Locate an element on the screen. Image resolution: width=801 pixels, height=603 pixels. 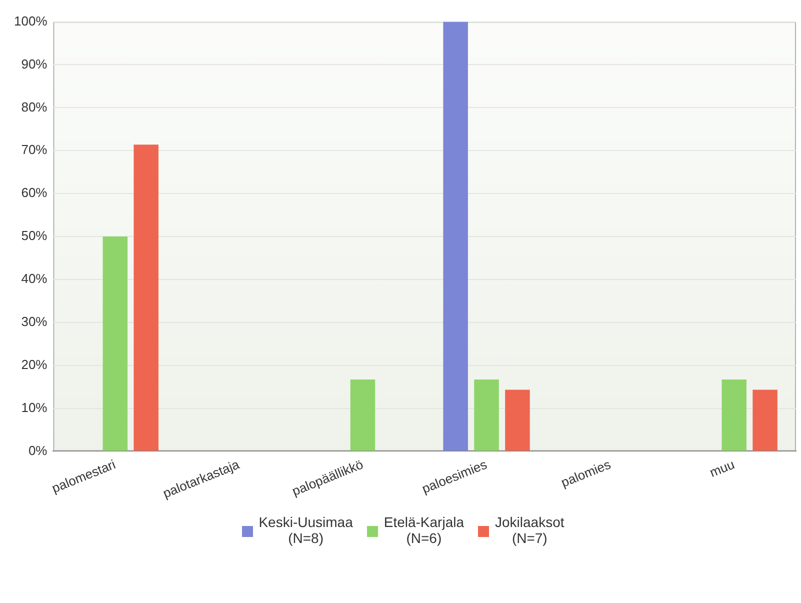
legend-label: Etelä-Karjala (N=6) is located at coordinates (424, 530).